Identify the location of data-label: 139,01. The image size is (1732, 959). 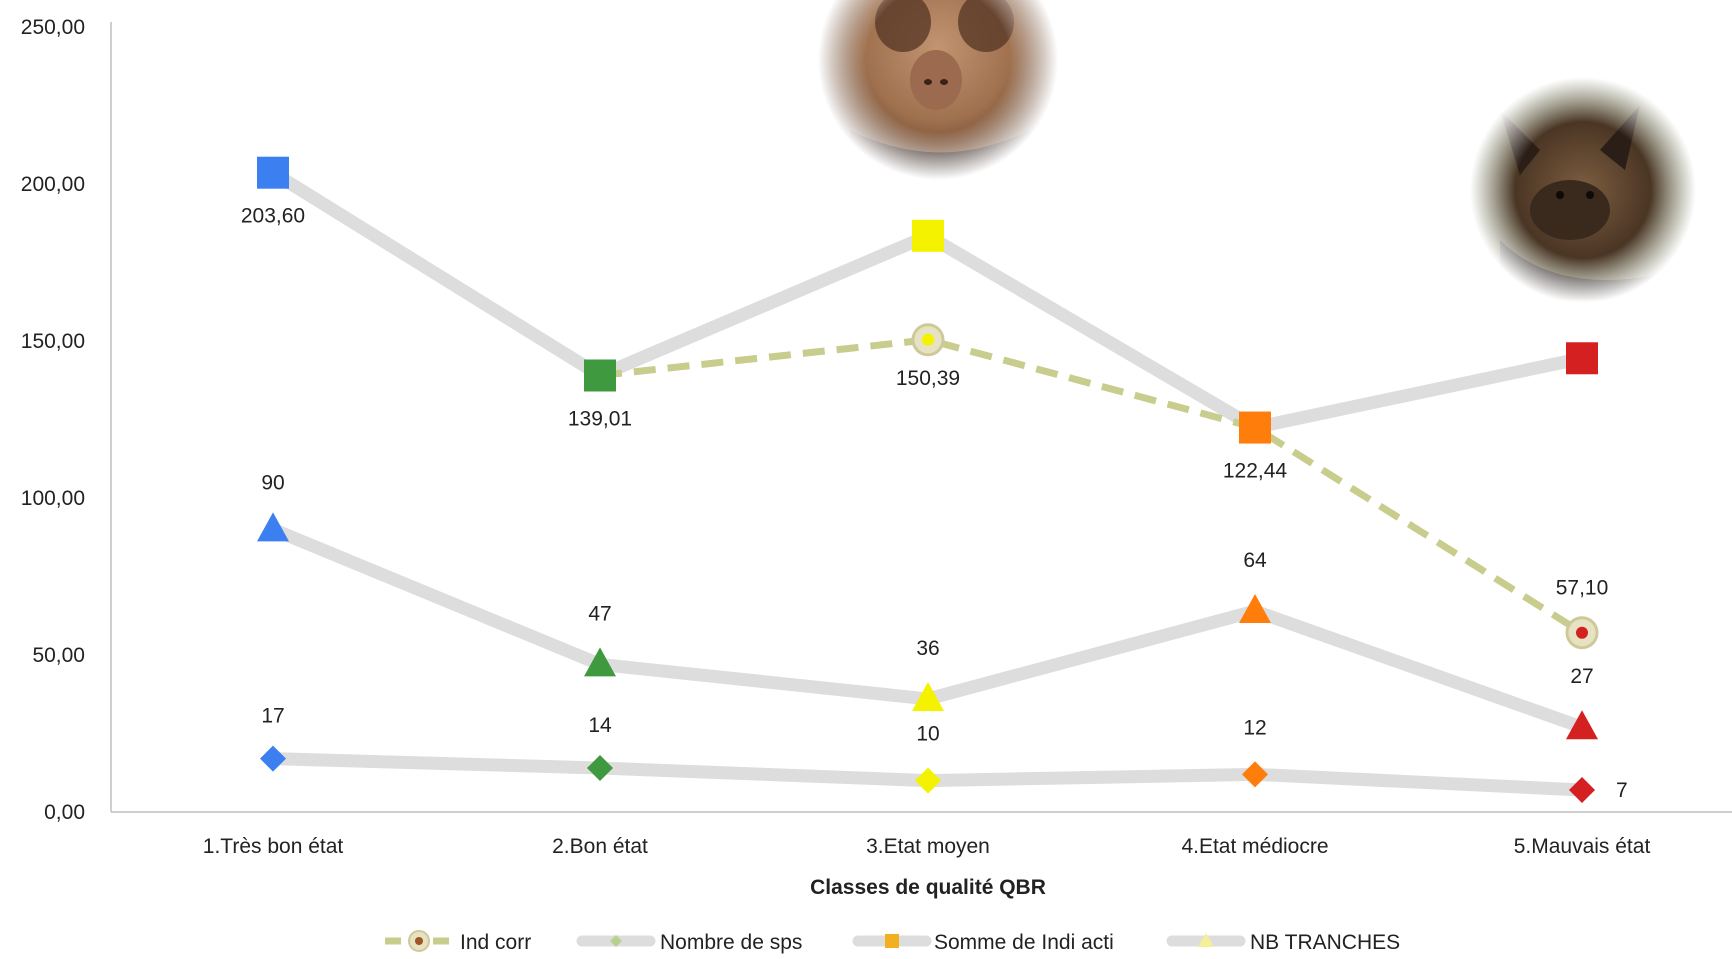
(600, 419).